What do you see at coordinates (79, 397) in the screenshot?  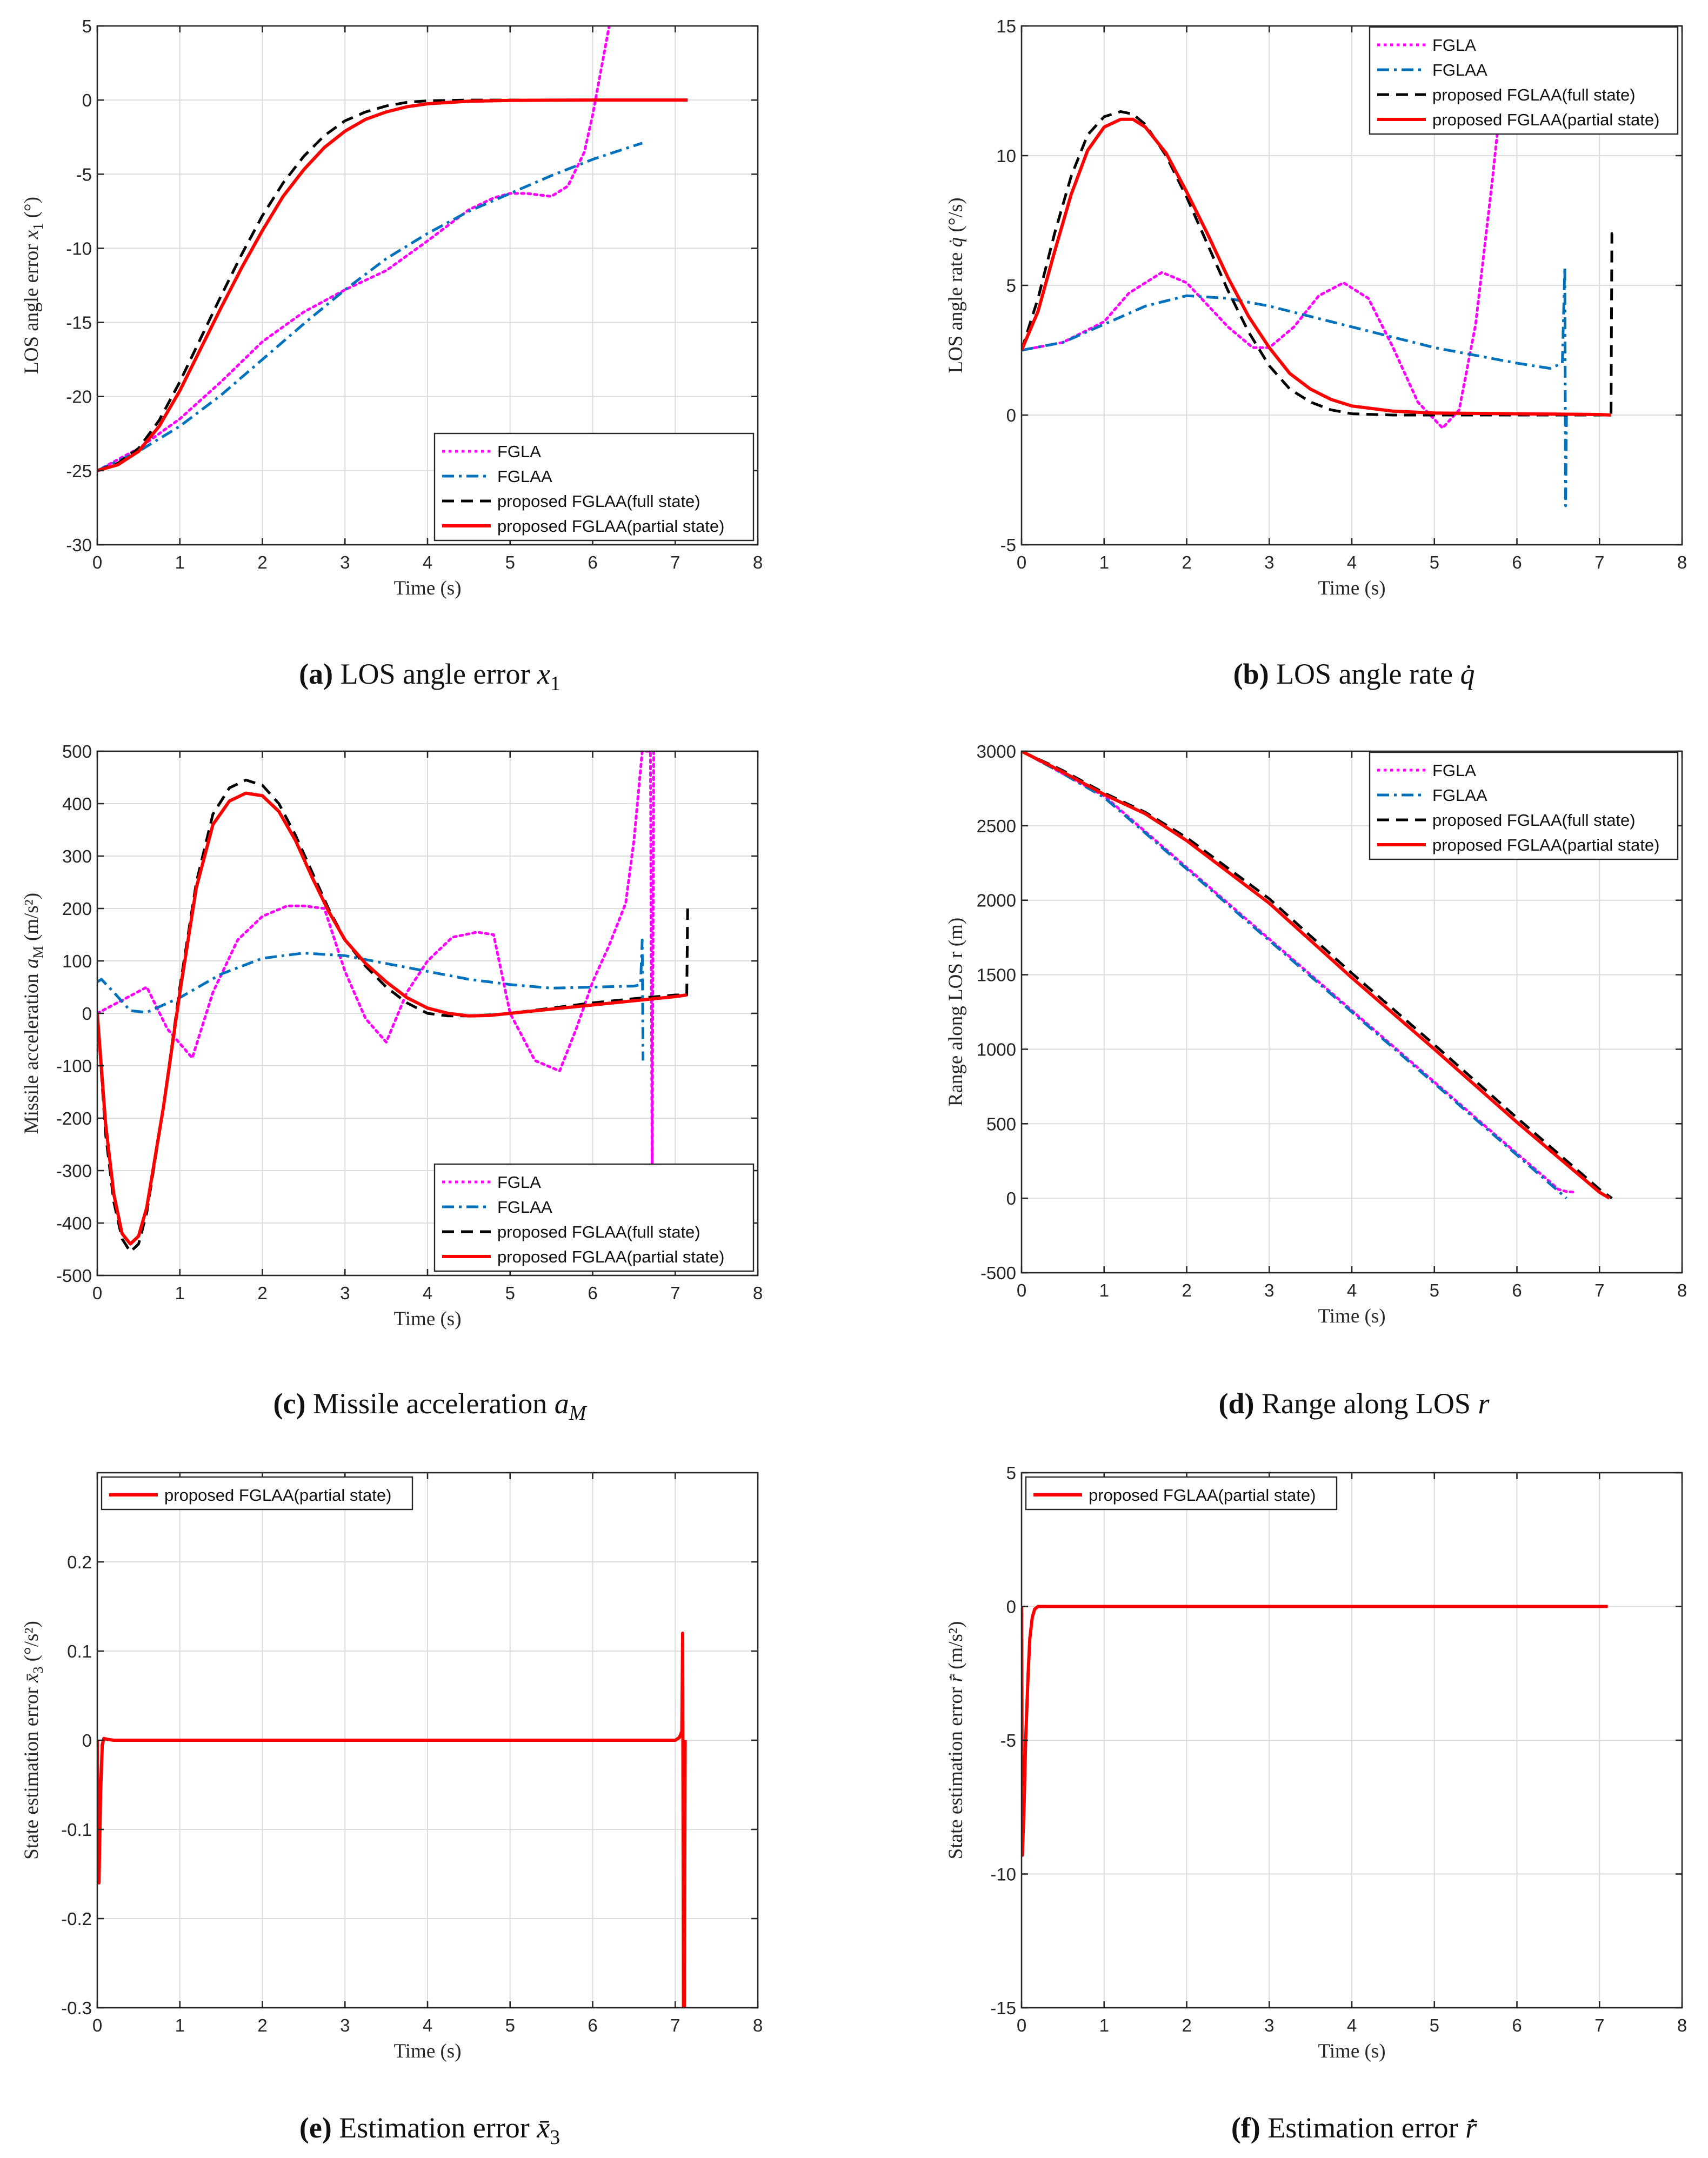 I see `y-tick-label: -20` at bounding box center [79, 397].